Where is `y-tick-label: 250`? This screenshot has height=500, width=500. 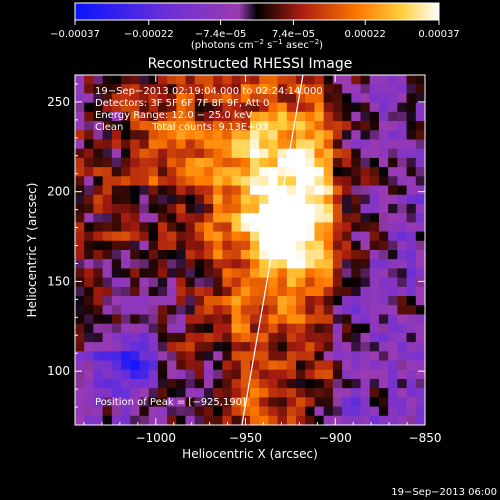
y-tick-label: 250 is located at coordinates (58, 102).